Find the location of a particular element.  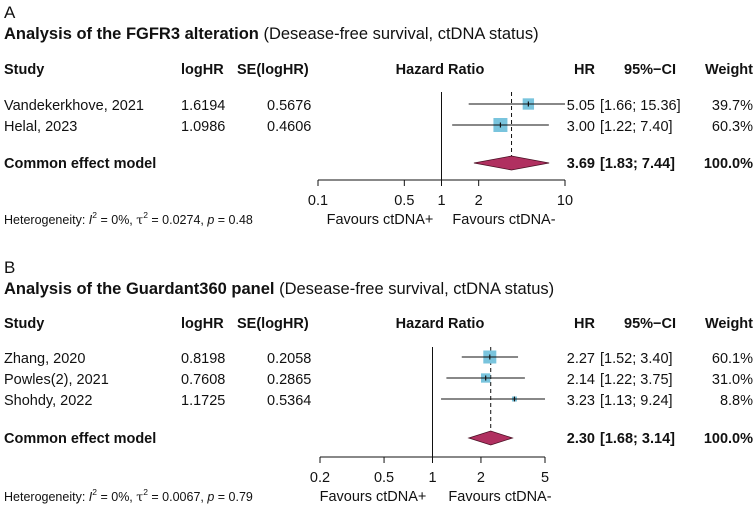

summary-hr: 3.69 is located at coordinates (581, 164).